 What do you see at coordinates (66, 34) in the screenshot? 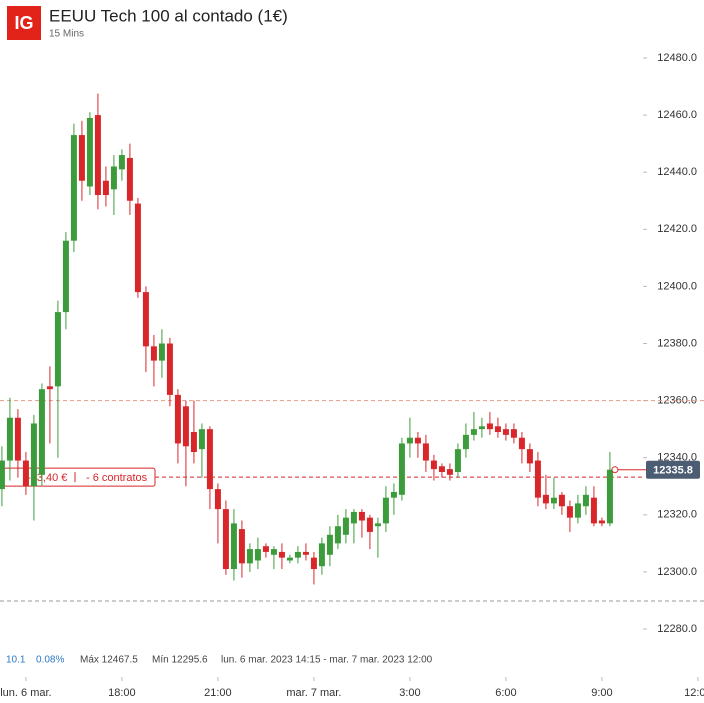
I see `chart-subtitle: 15 Mins` at bounding box center [66, 34].